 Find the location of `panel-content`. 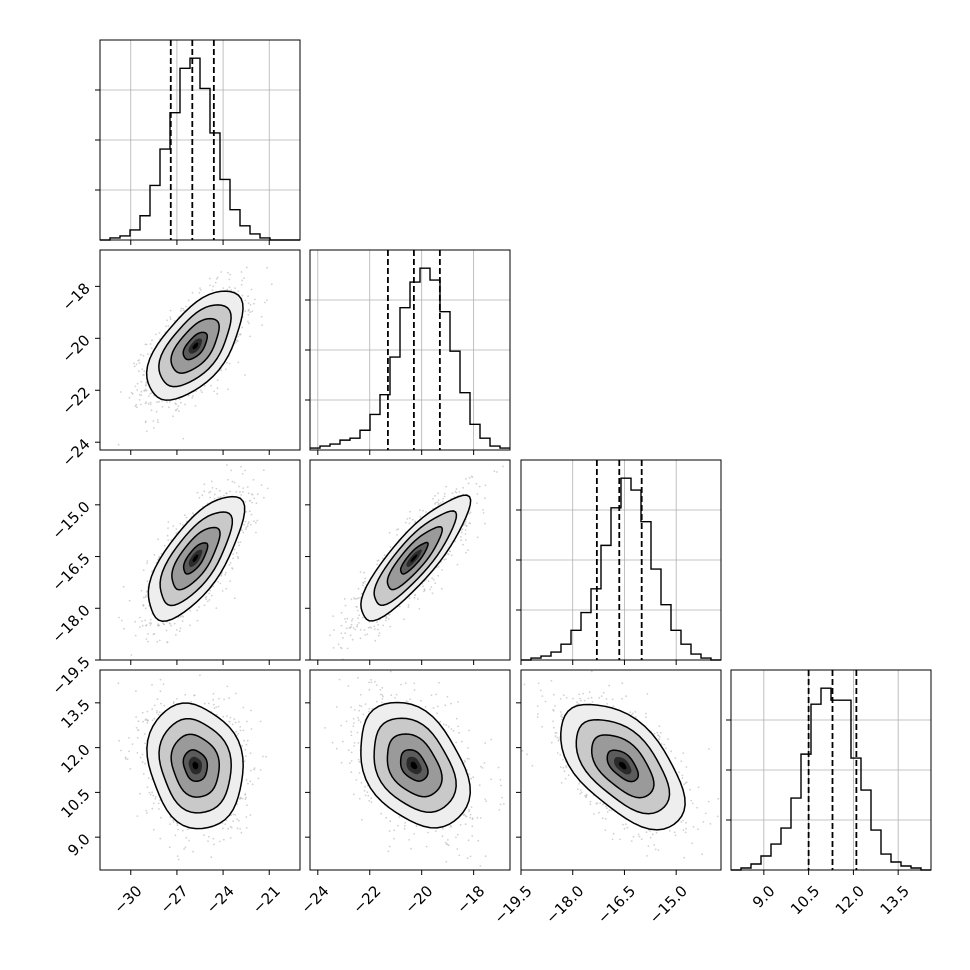

panel-content is located at coordinates (195, 365).